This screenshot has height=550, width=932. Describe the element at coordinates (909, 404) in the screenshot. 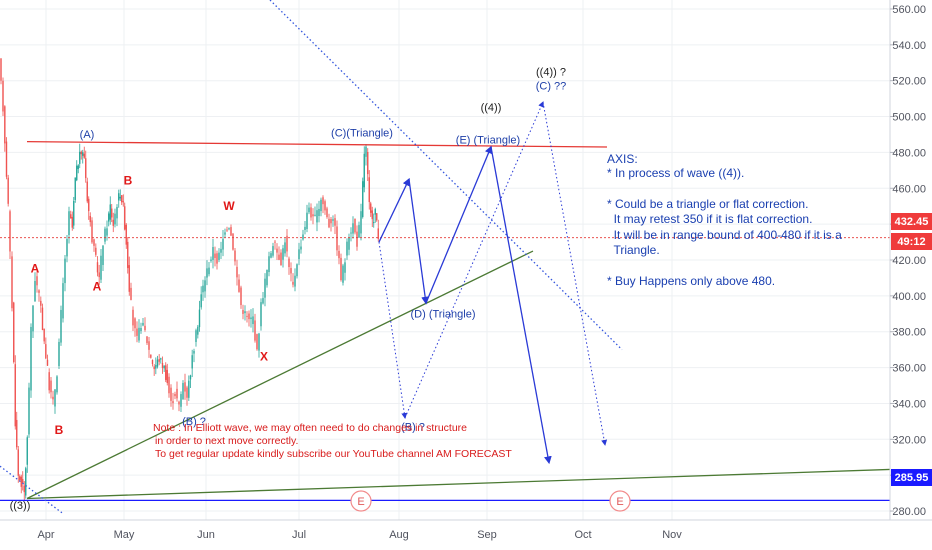

I see `y-tick-label: 340.00` at that location.